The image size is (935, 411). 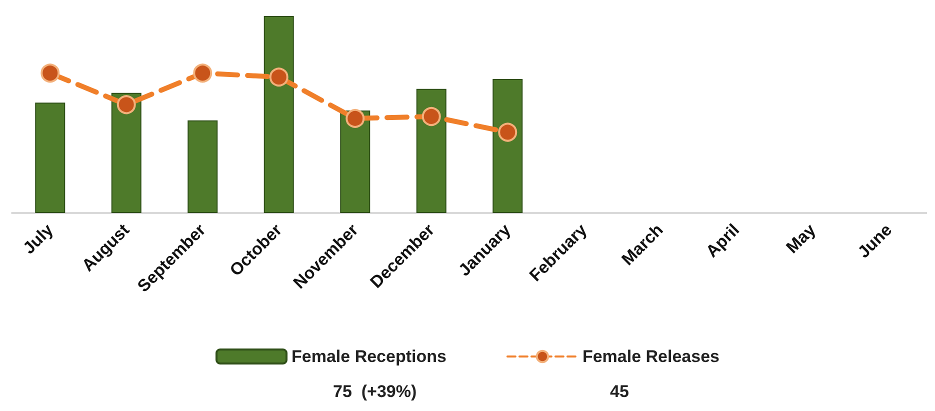 What do you see at coordinates (369, 356) in the screenshot?
I see `legend-label: Female Receptions` at bounding box center [369, 356].